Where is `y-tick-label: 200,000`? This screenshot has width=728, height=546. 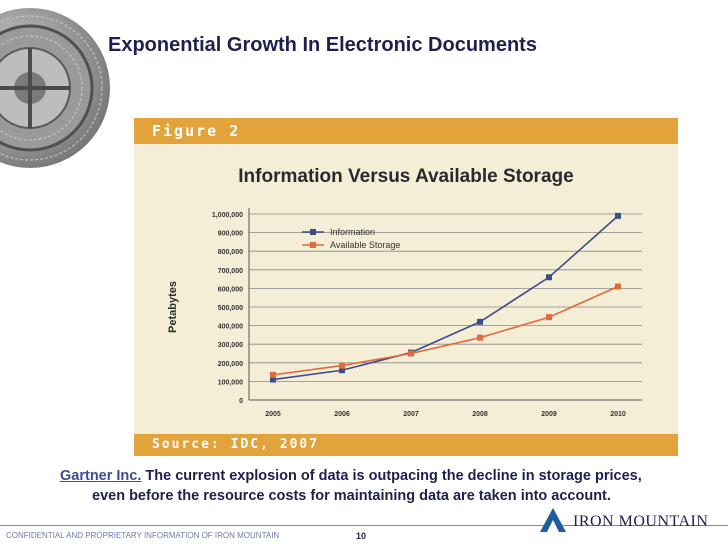 y-tick-label: 200,000 is located at coordinates (230, 364).